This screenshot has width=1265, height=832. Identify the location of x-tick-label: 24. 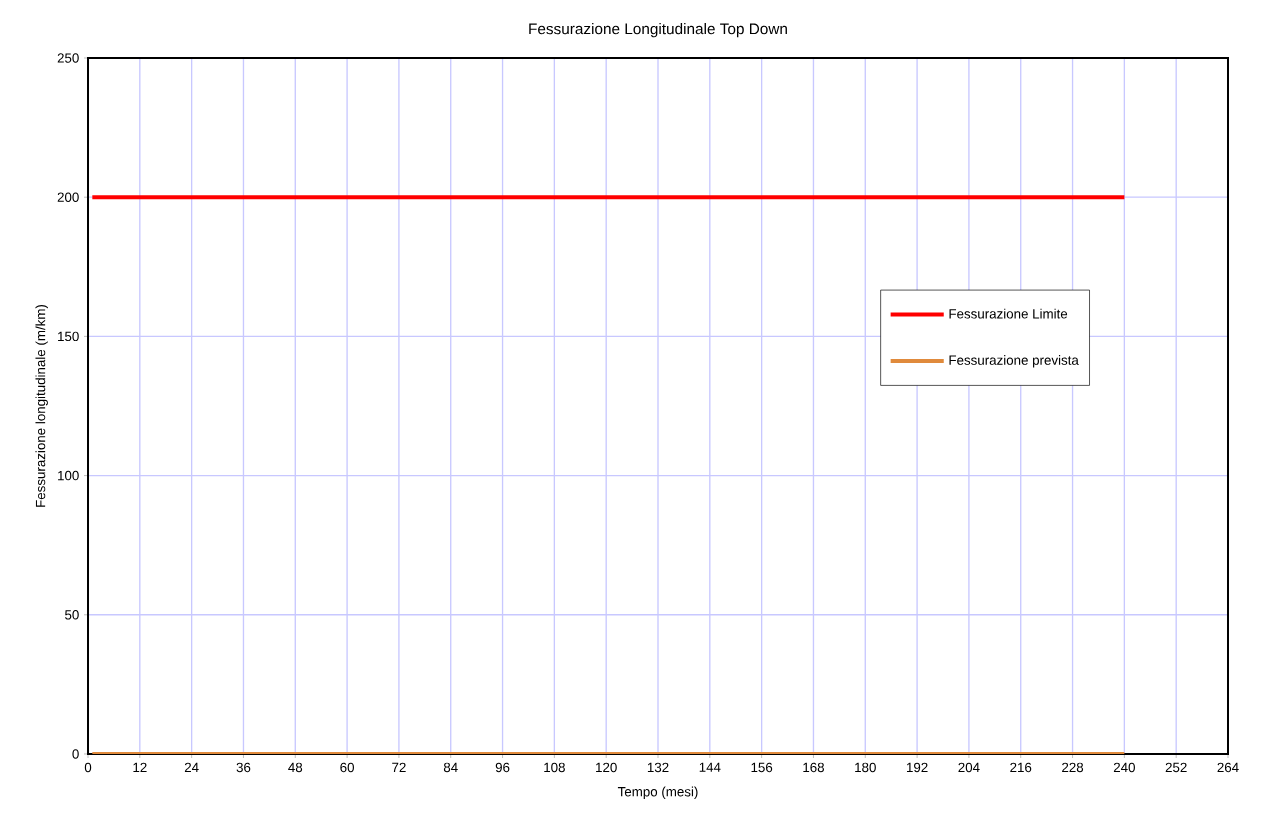
(191, 767).